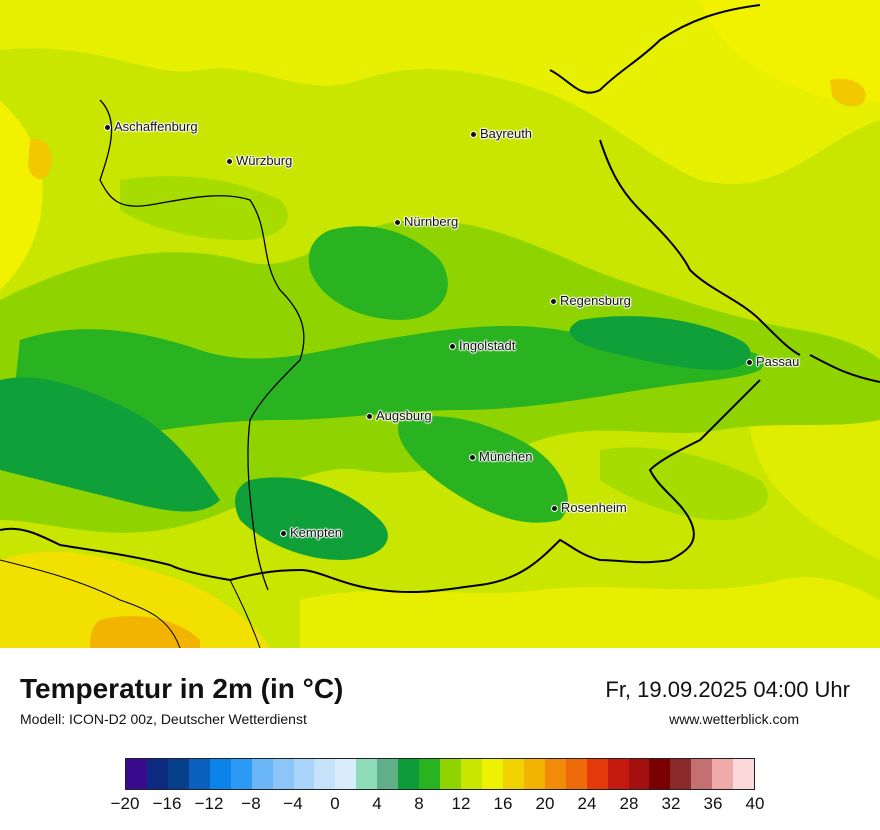 The width and height of the screenshot is (880, 830). What do you see at coordinates (316, 532) in the screenshot?
I see `city-label: Kempten` at bounding box center [316, 532].